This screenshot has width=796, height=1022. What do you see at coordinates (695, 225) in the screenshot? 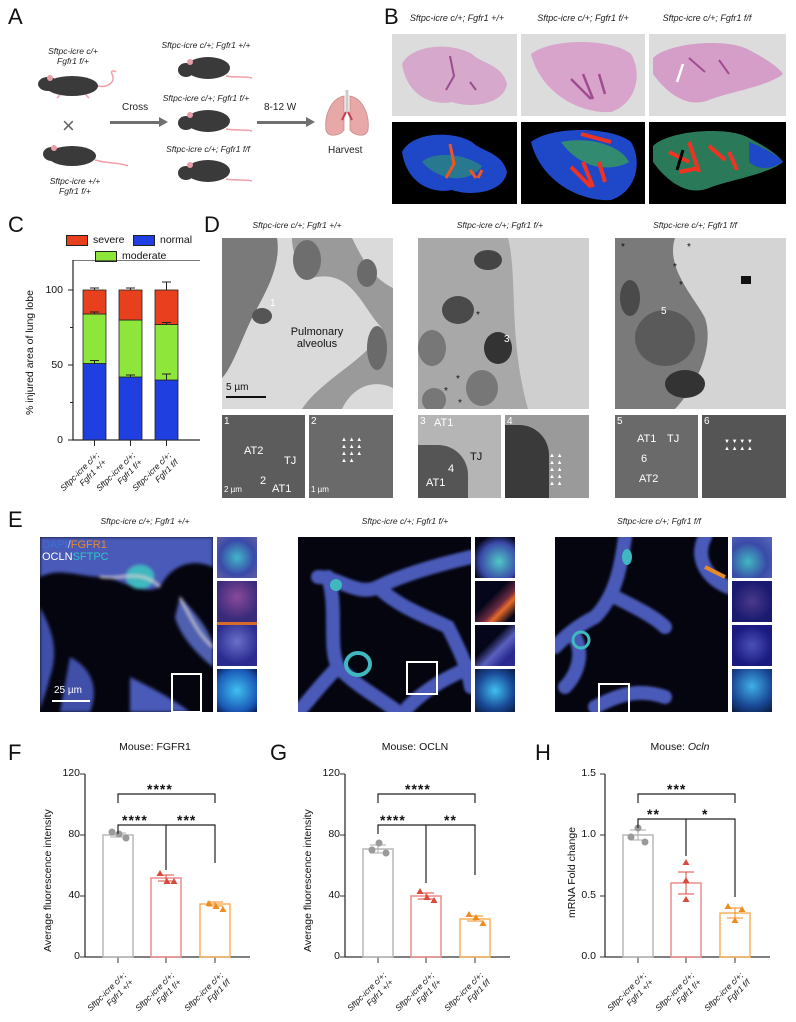
I see `d-column-ko: Sftpc-icre c/+; Fgfr1 f/f` at bounding box center [695, 225].